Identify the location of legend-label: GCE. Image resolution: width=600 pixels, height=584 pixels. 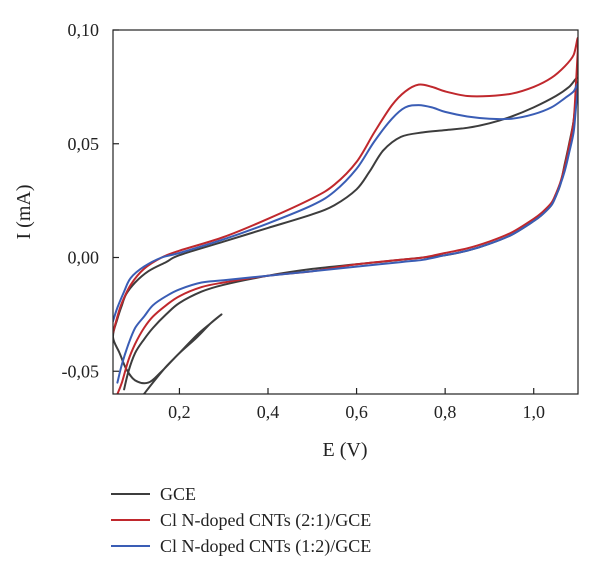
(178, 494).